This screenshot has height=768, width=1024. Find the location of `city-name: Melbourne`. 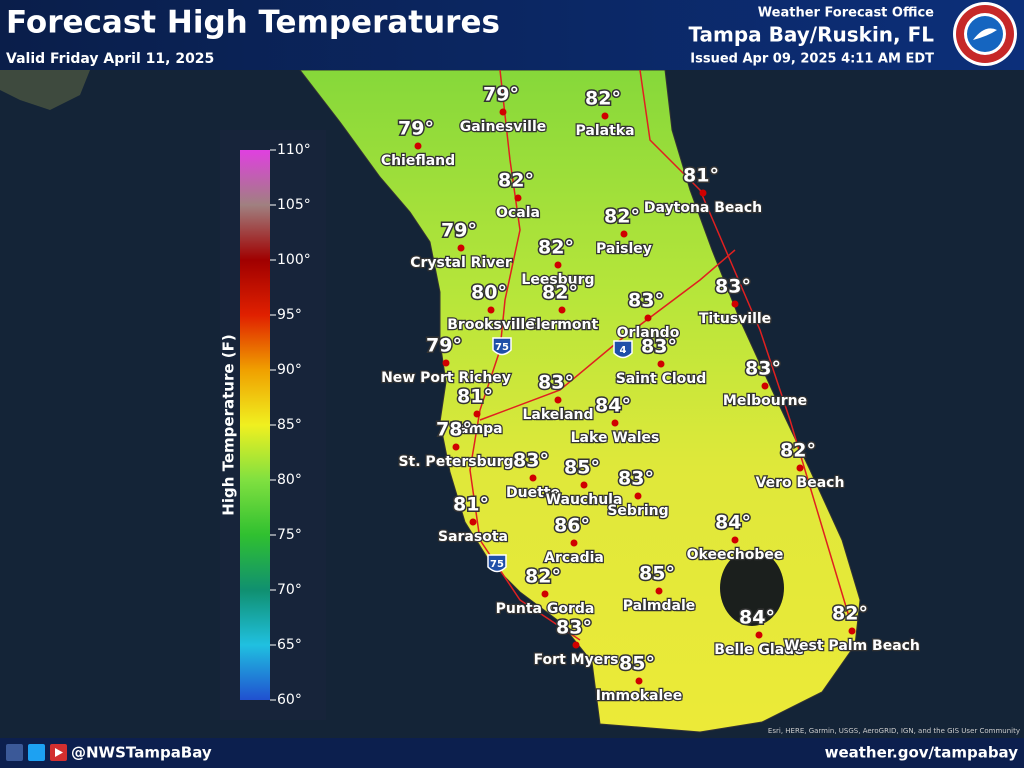

city-name: Melbourne is located at coordinates (765, 401).